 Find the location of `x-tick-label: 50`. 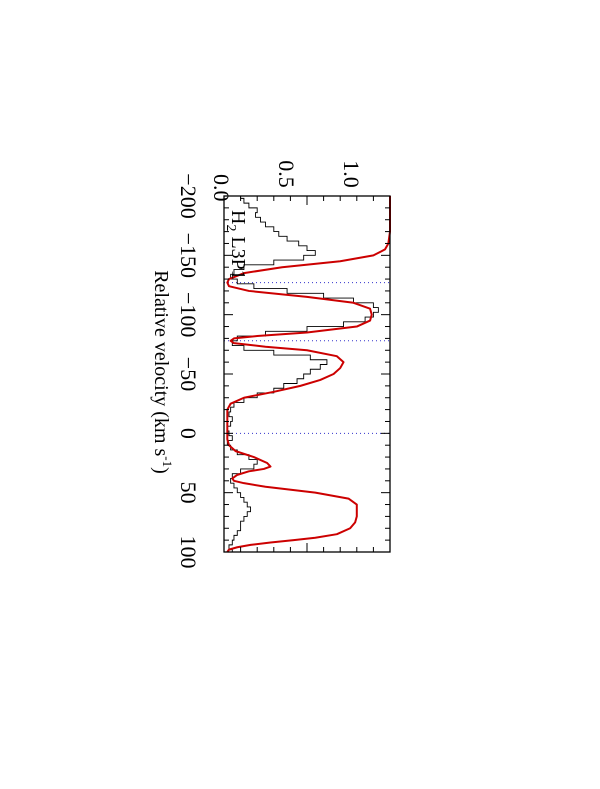

x-tick-label: 50 is located at coordinates (188, 493).